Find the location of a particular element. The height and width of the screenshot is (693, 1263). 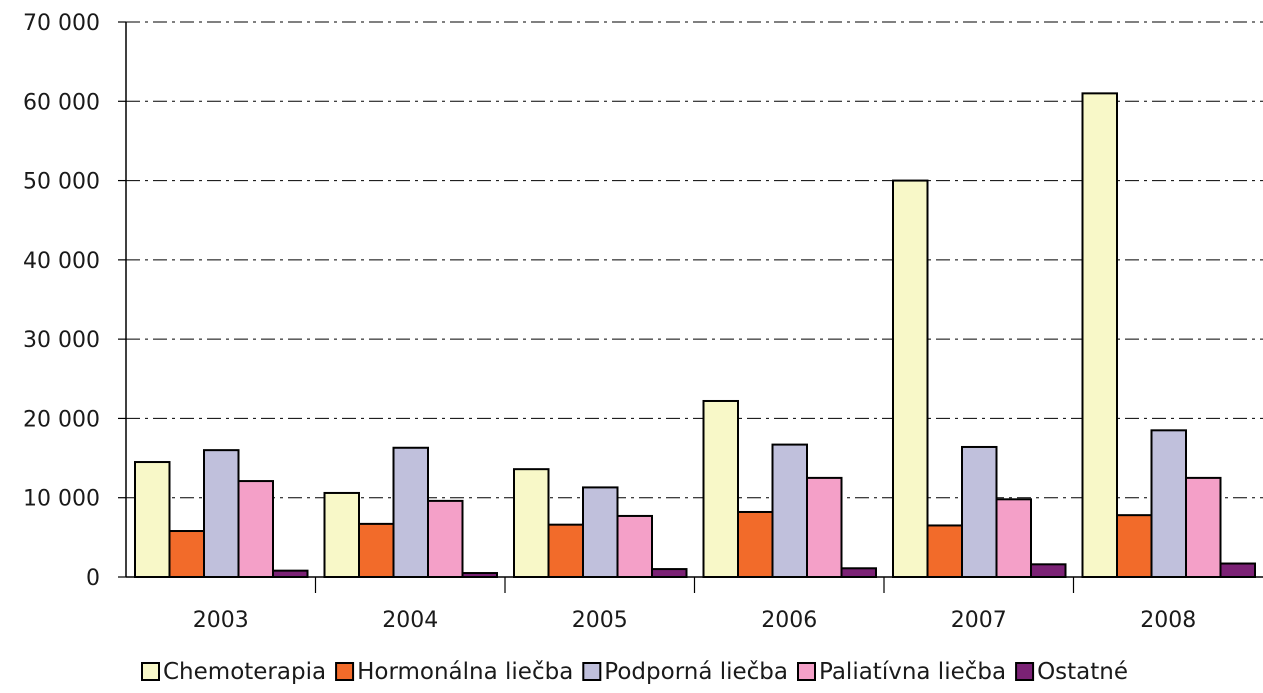

bar-Ostatné-2007 is located at coordinates (1048, 570).